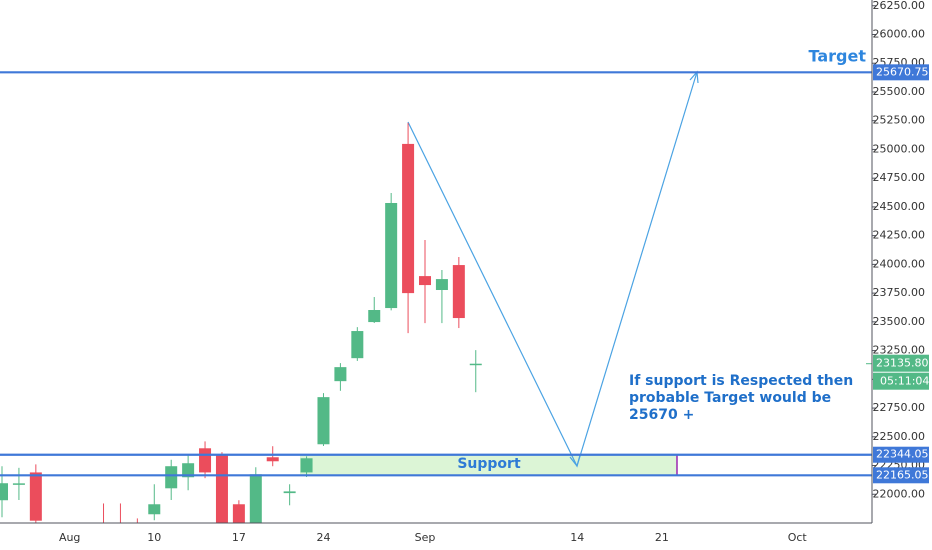 Image resolution: width=932 pixels, height=550 pixels. What do you see at coordinates (899, 321) in the screenshot?
I see `y-tick-label: 23500.00` at bounding box center [899, 321].